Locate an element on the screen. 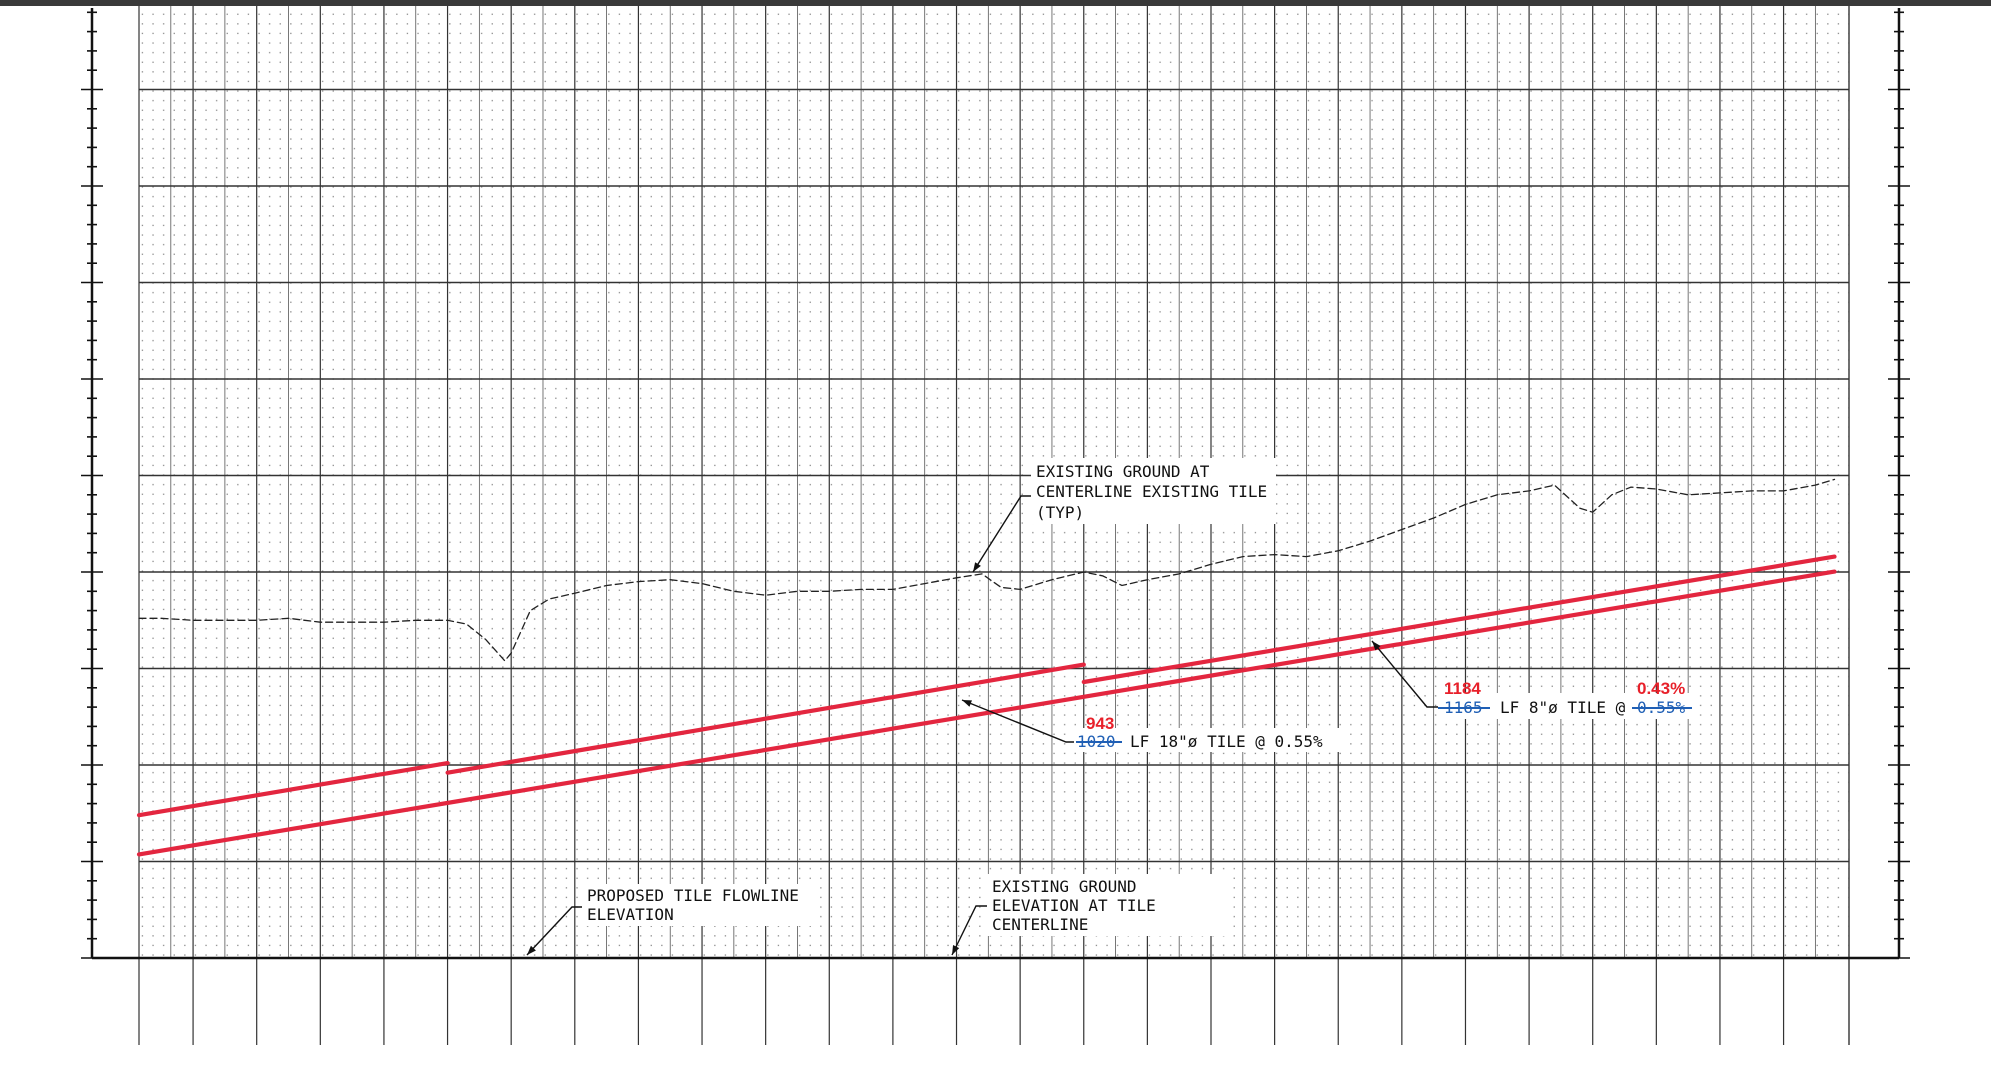 The height and width of the screenshot is (1067, 1991). flowline-note-leader-arrowhead is located at coordinates (531, 950).